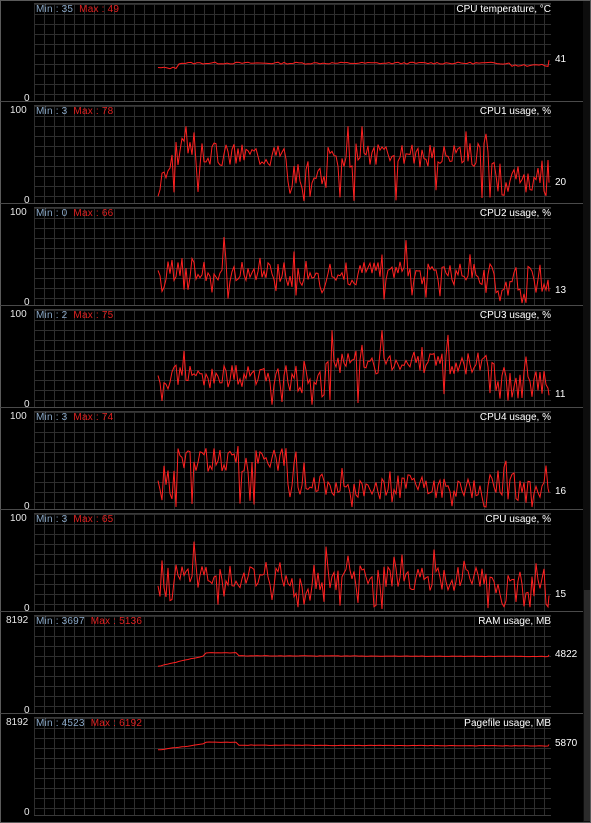  What do you see at coordinates (55, 9) in the screenshot?
I see `min-value: Min : 35` at bounding box center [55, 9].